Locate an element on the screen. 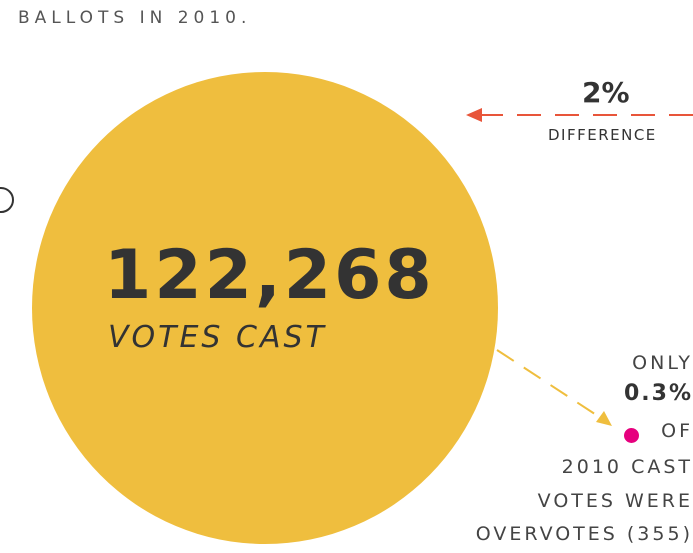  difference-percent: 2% is located at coordinates (606, 92).